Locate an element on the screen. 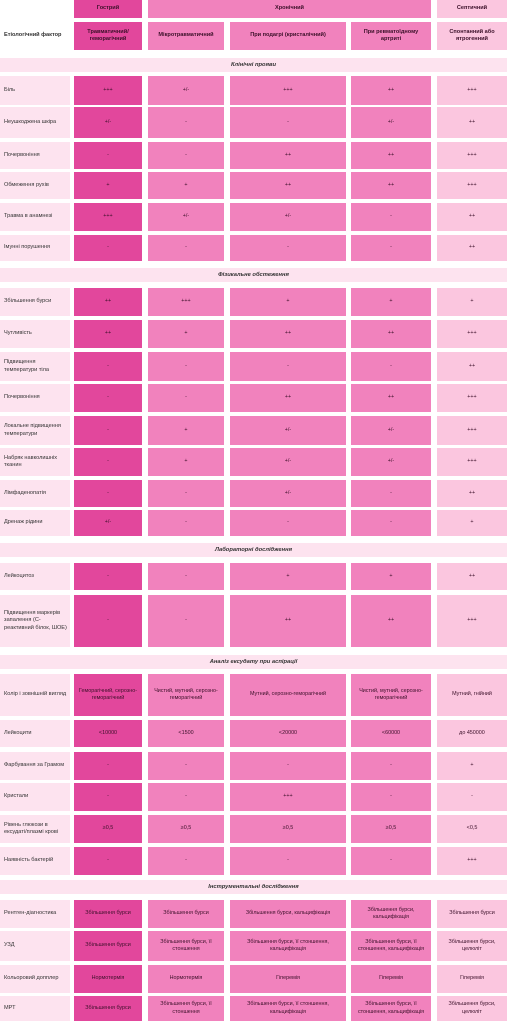  table-row: Кристали - - +++ - - is located at coordinates (253, 797).